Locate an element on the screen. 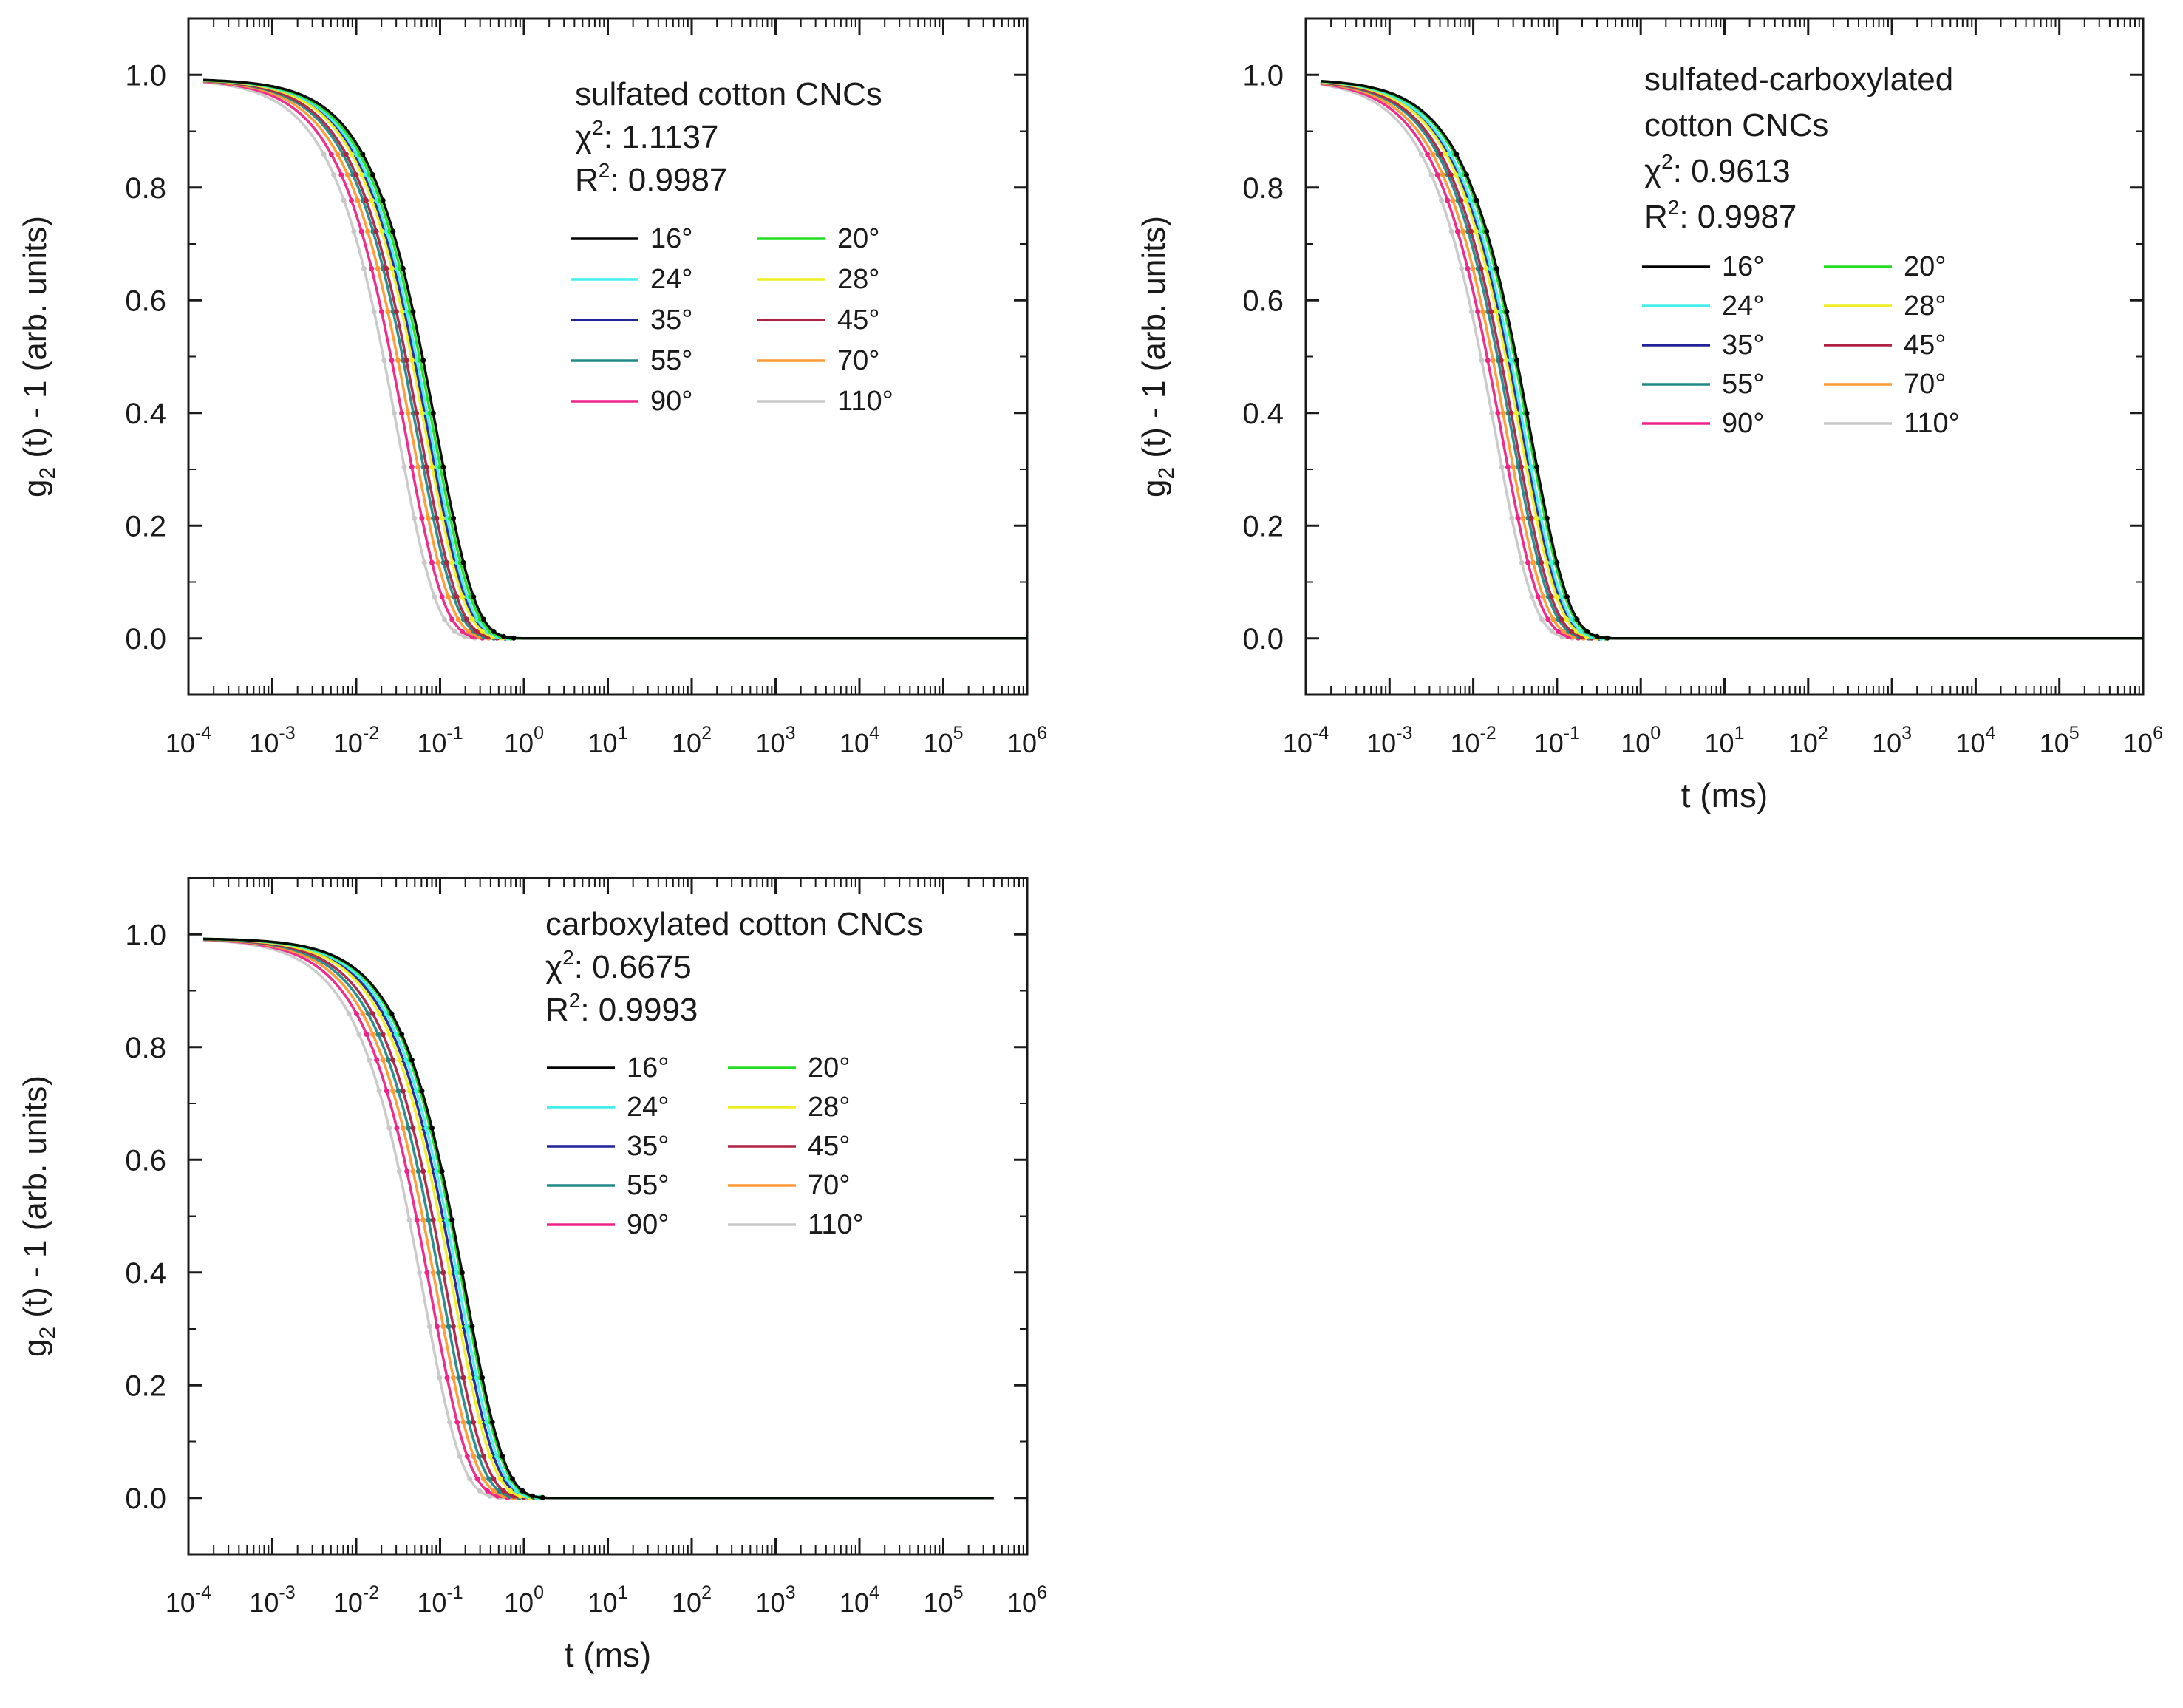 The image size is (2183, 1708). x-tick-exponent: 0 is located at coordinates (539, 733).